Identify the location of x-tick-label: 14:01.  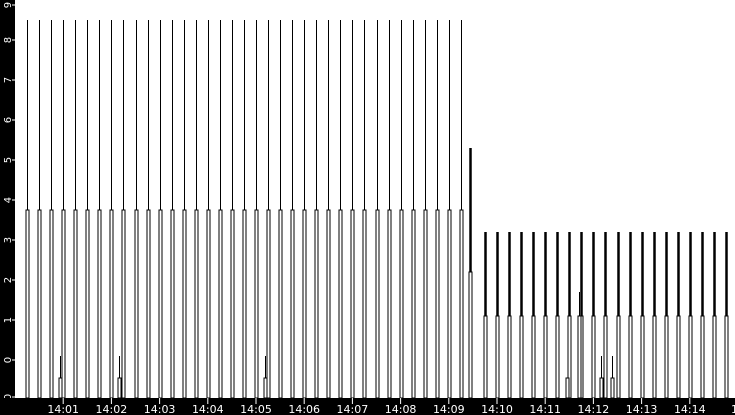
(63, 409).